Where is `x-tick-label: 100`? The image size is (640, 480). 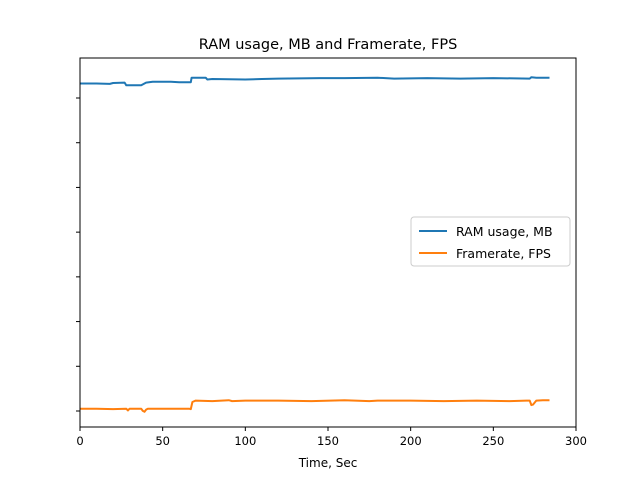 x-tick-label: 100 is located at coordinates (245, 441).